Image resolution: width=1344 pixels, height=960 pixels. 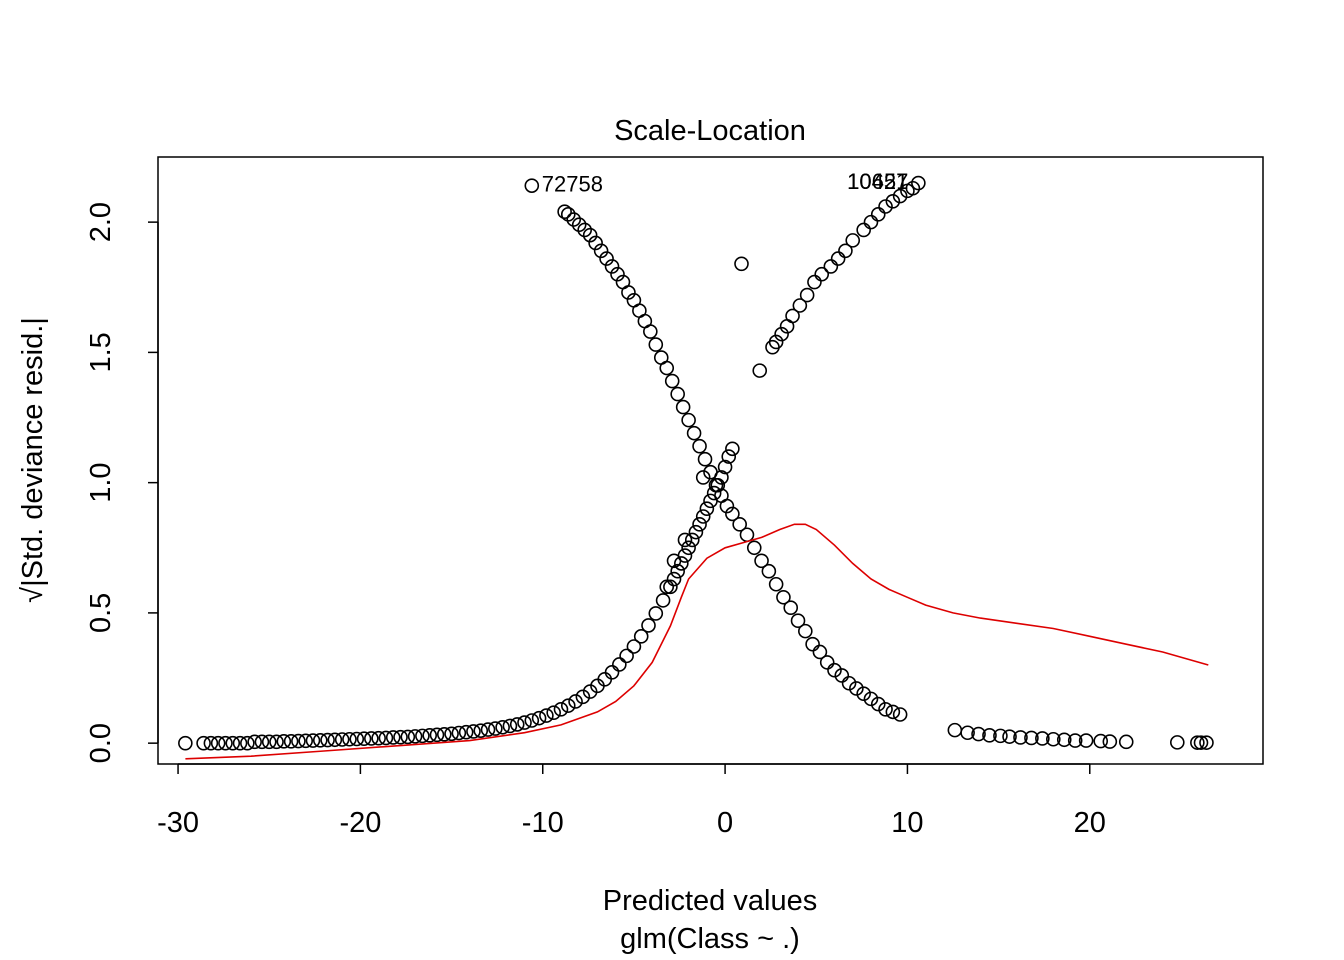 I want to click on x-tick-label: 10, so click(x=907, y=823).